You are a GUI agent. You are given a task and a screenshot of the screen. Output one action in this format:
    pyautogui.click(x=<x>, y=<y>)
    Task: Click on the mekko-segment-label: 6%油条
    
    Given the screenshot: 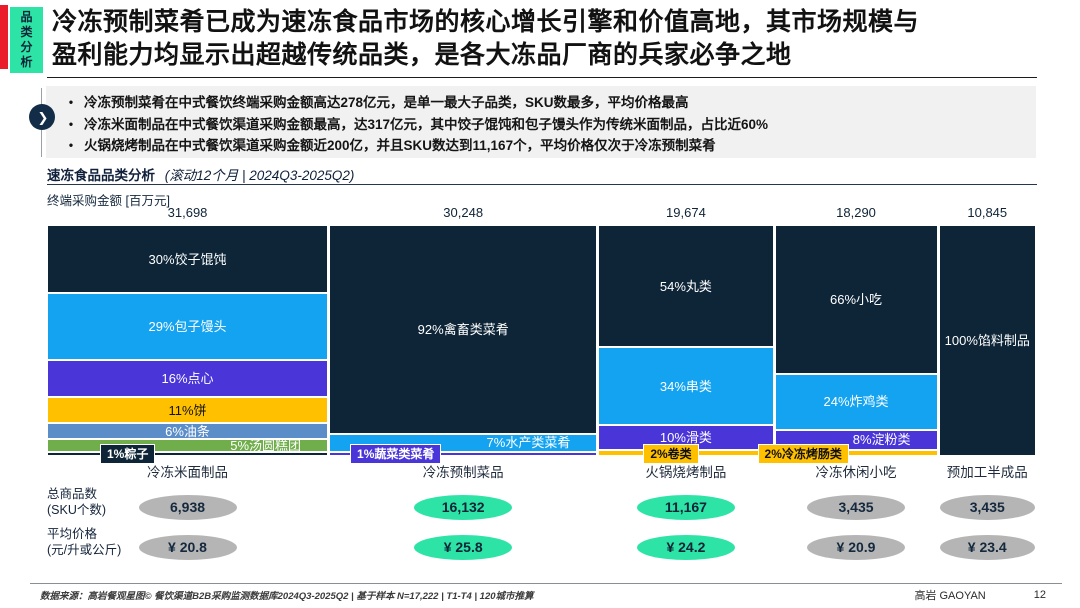 What is the action you would take?
    pyautogui.click(x=187, y=431)
    